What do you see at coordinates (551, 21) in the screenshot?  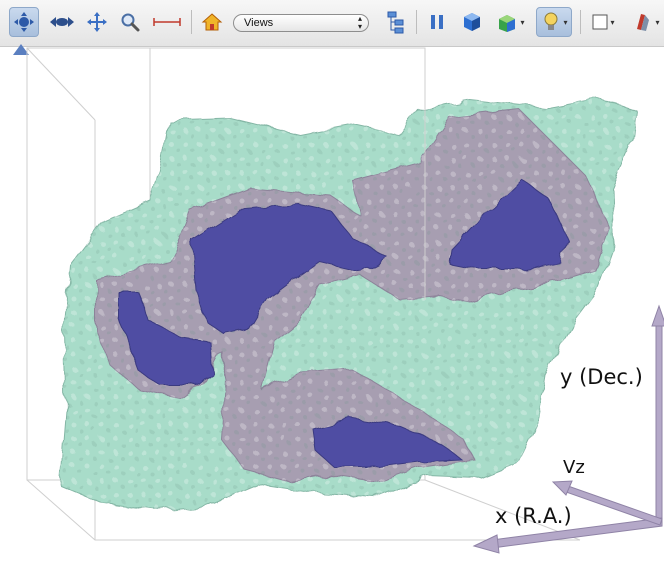 I see `light-bulb-icon` at bounding box center [551, 21].